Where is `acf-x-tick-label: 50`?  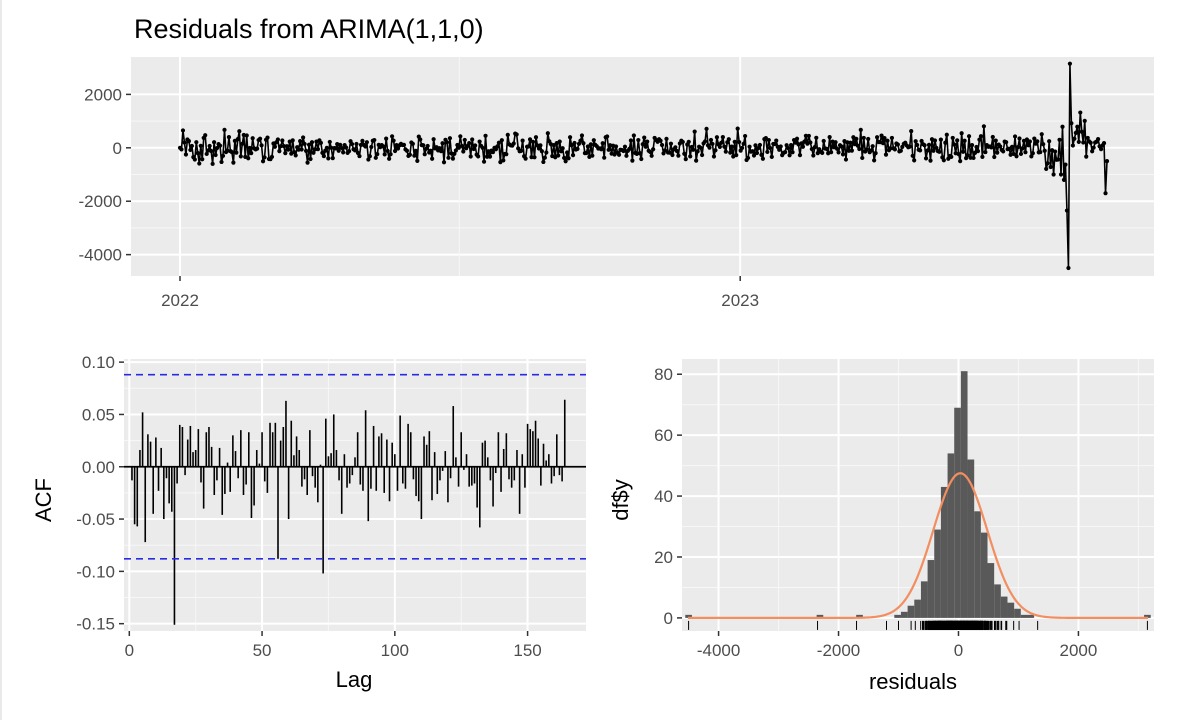 acf-x-tick-label: 50 is located at coordinates (262, 650).